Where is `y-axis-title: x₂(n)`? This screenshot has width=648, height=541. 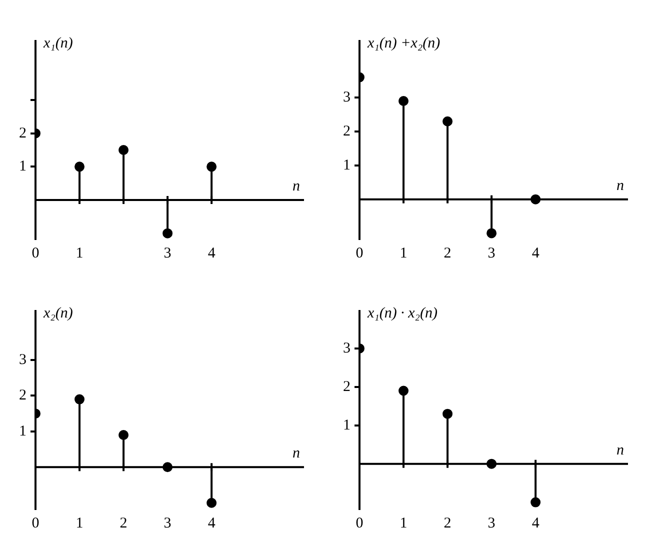 y-axis-title: x₂(n) is located at coordinates (57, 313).